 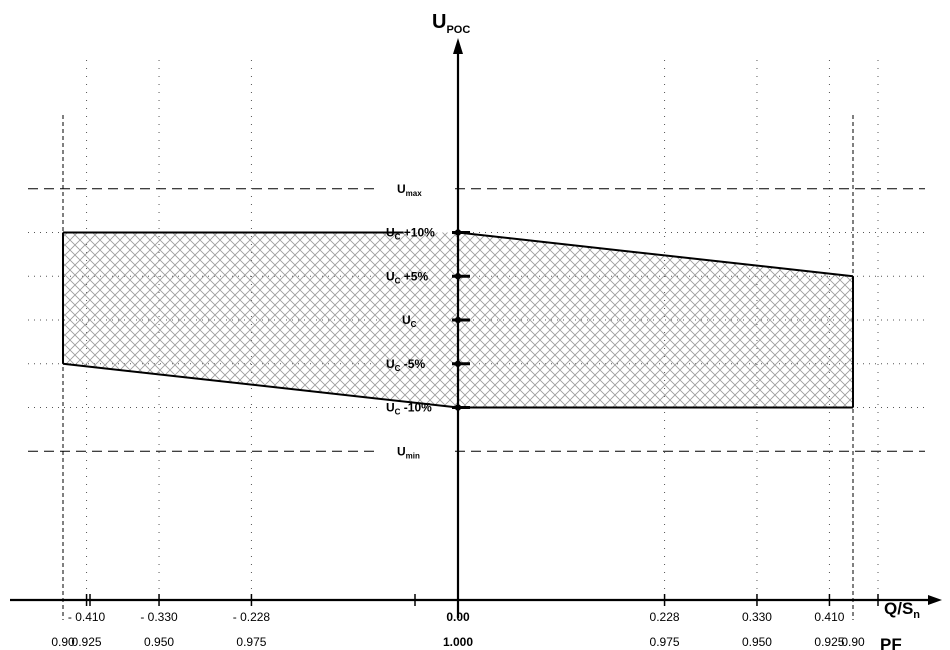 What do you see at coordinates (409, 190) in the screenshot?
I see `level-label-max: Umax` at bounding box center [409, 190].